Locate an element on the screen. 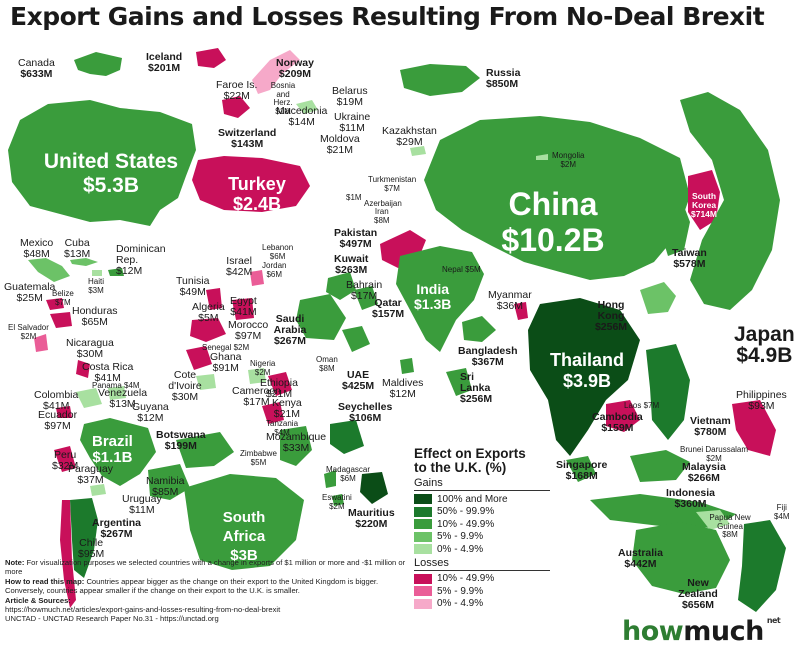  cuba-shape is located at coordinates (84, 262).